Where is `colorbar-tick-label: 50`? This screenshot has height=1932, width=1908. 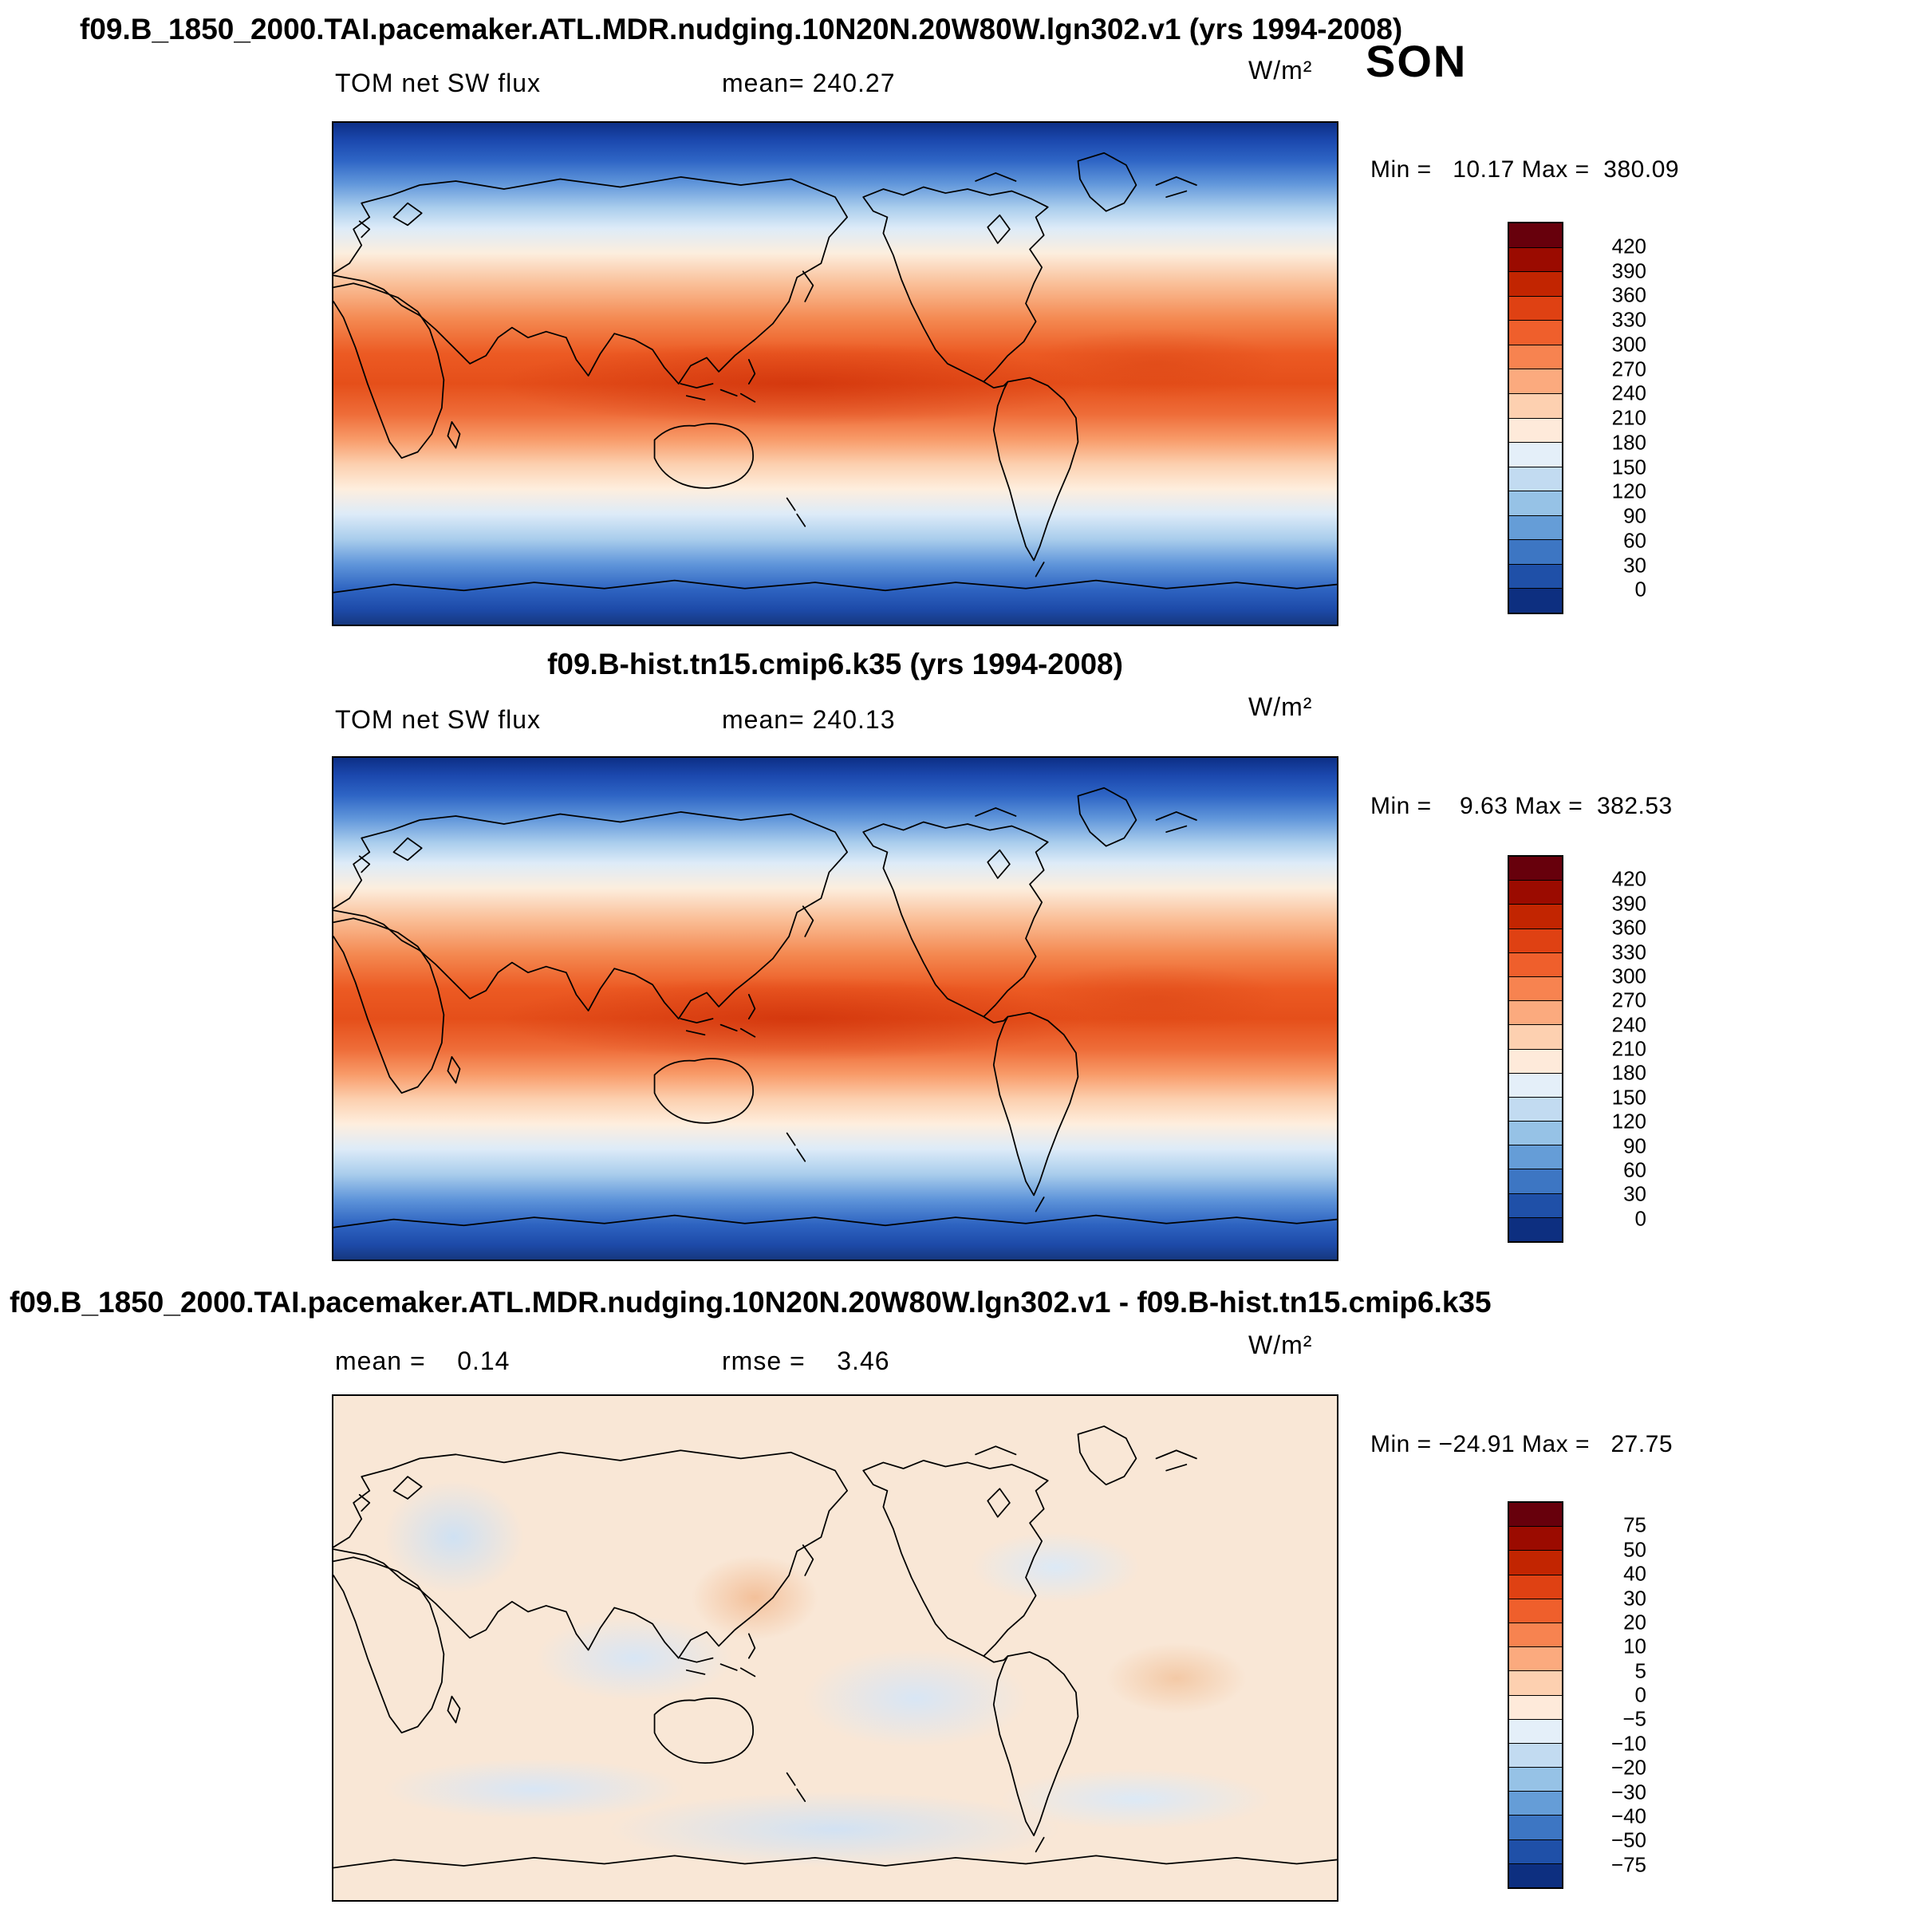
colorbar-tick-label: 50 is located at coordinates (1634, 1550).